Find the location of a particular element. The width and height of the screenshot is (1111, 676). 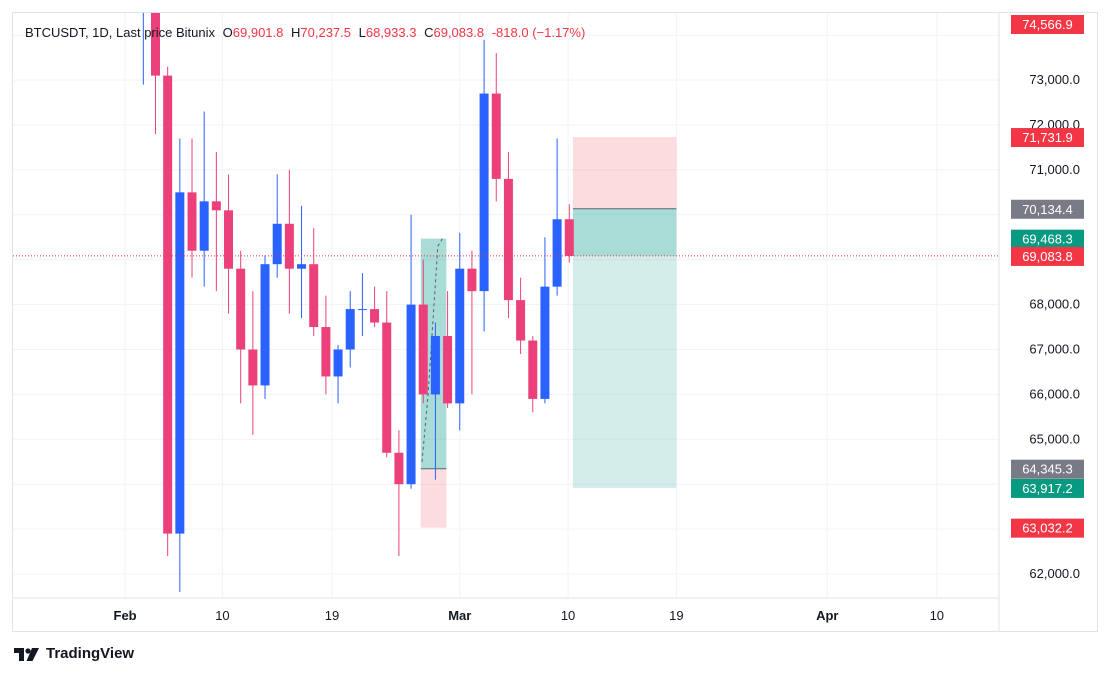

price-label-badge: 63,032.2 is located at coordinates (1047, 528).